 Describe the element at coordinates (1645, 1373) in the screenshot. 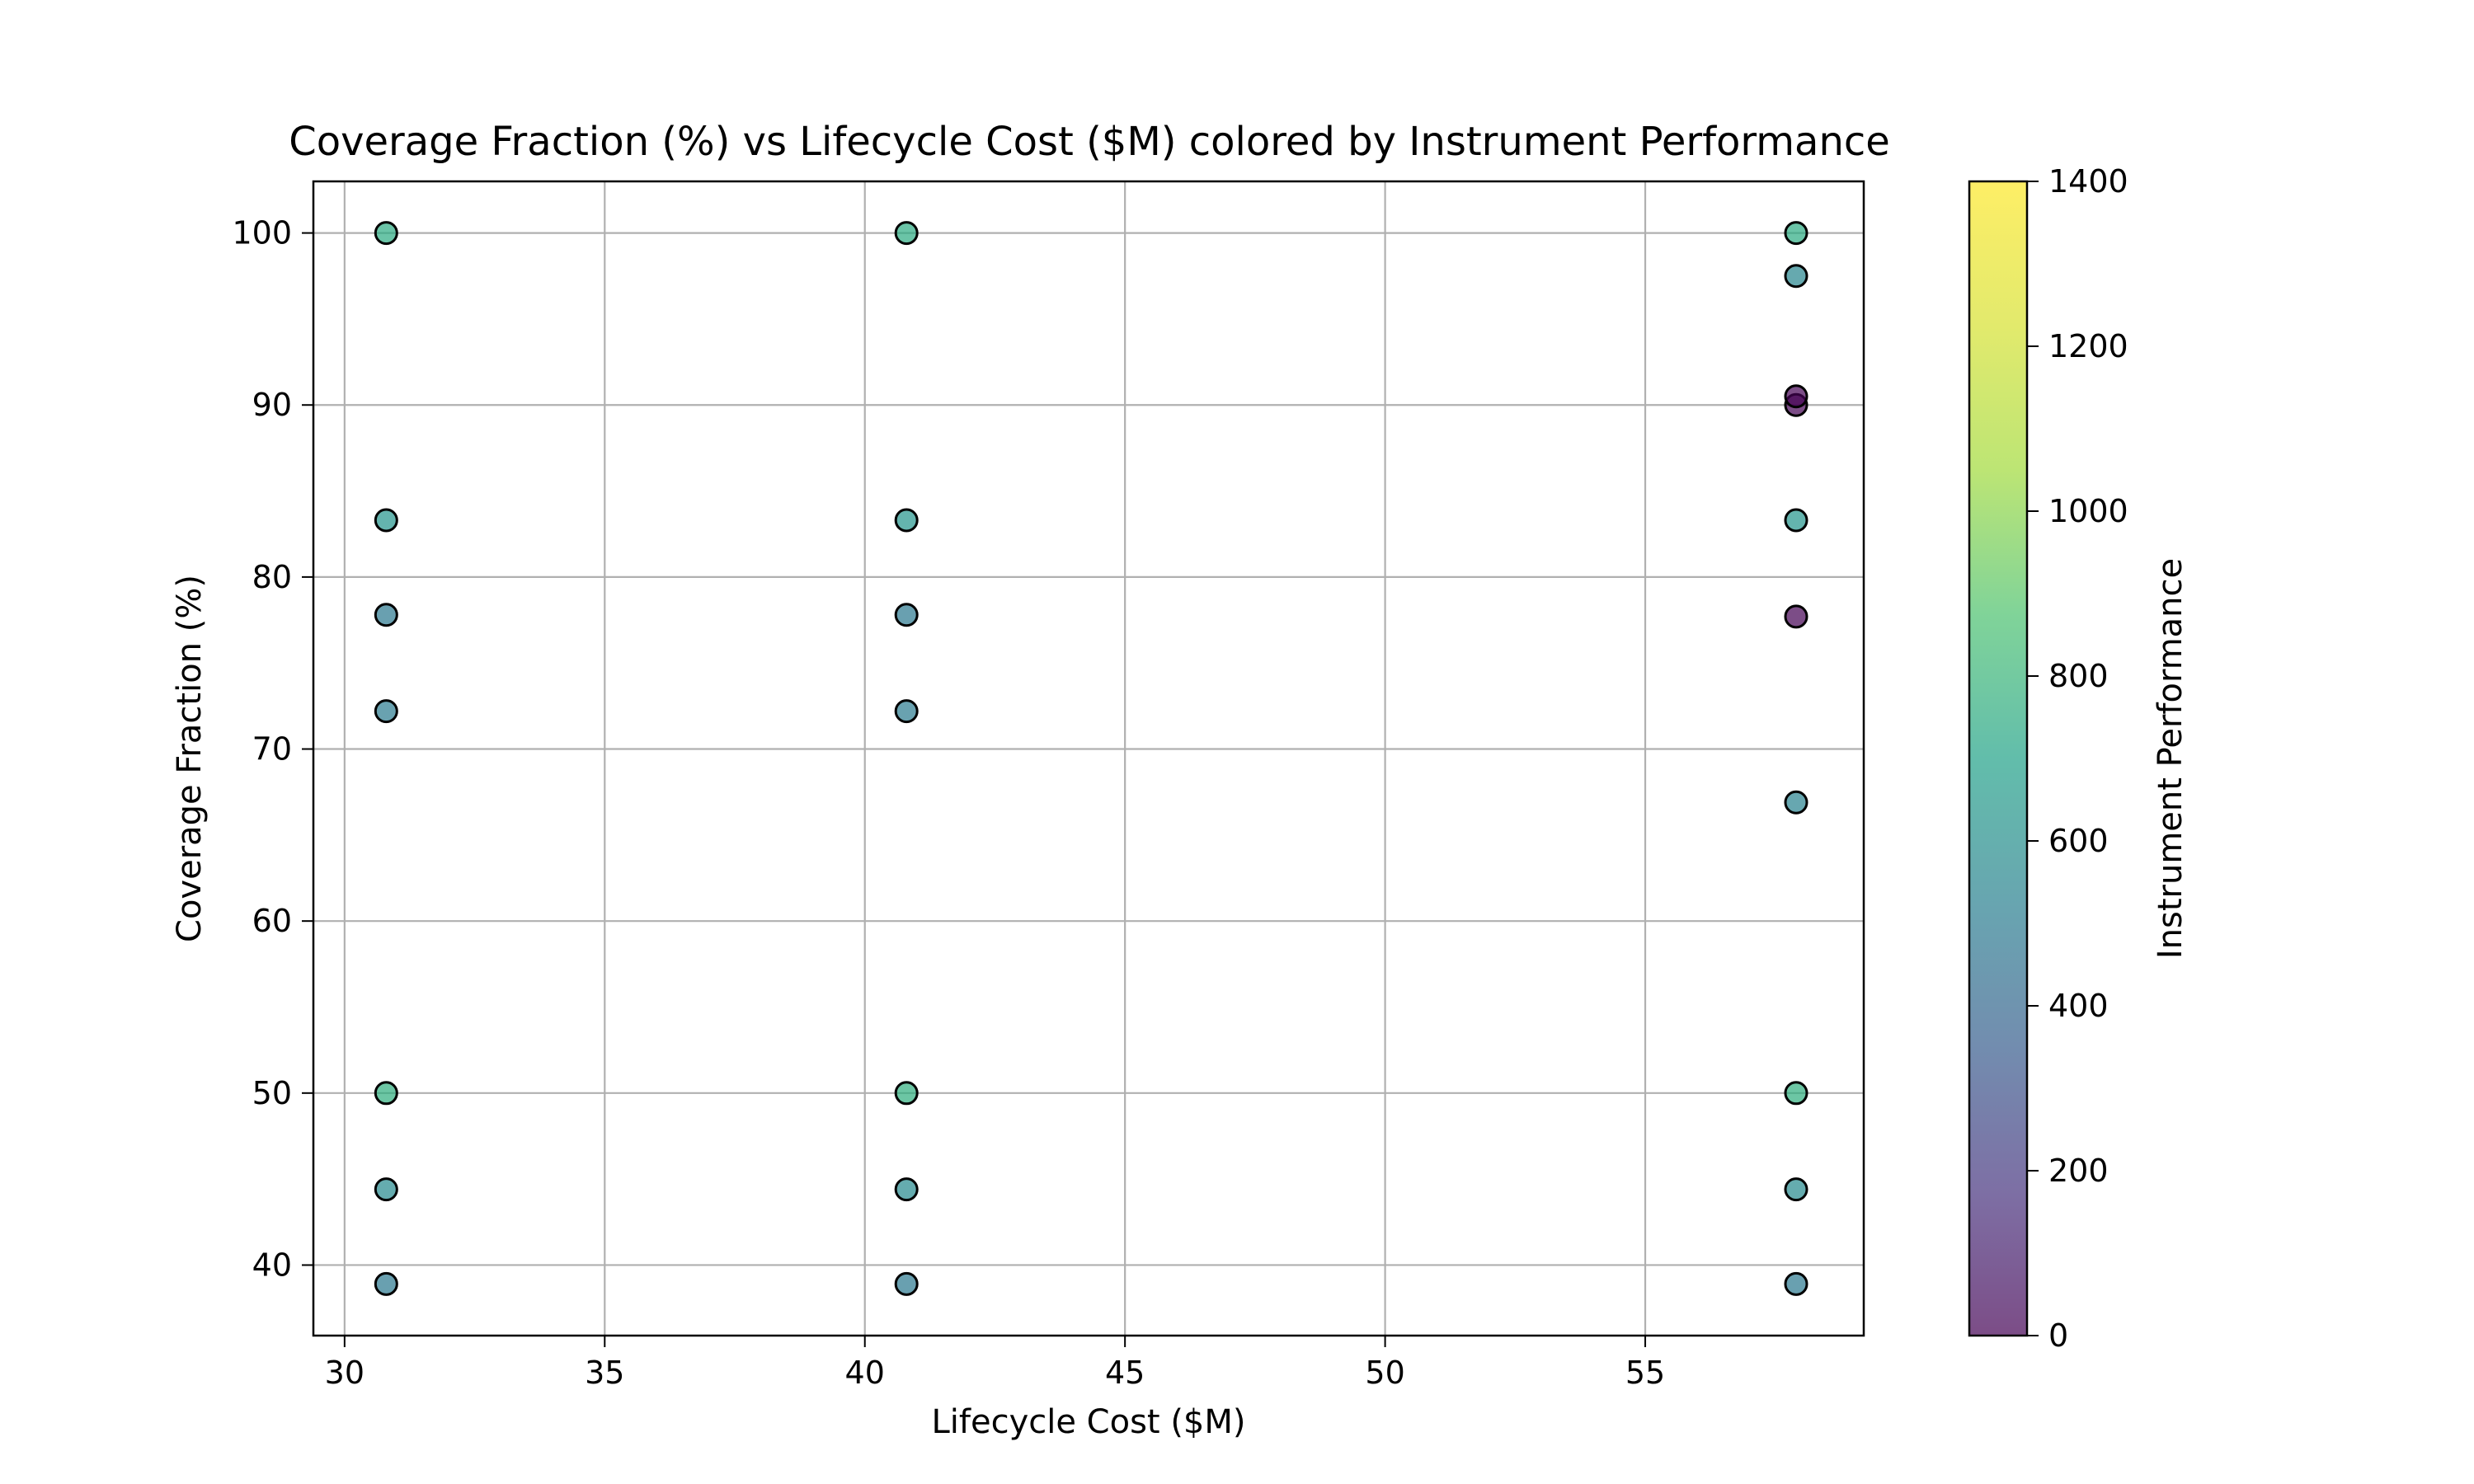

I see `x-tick-label: 55` at that location.